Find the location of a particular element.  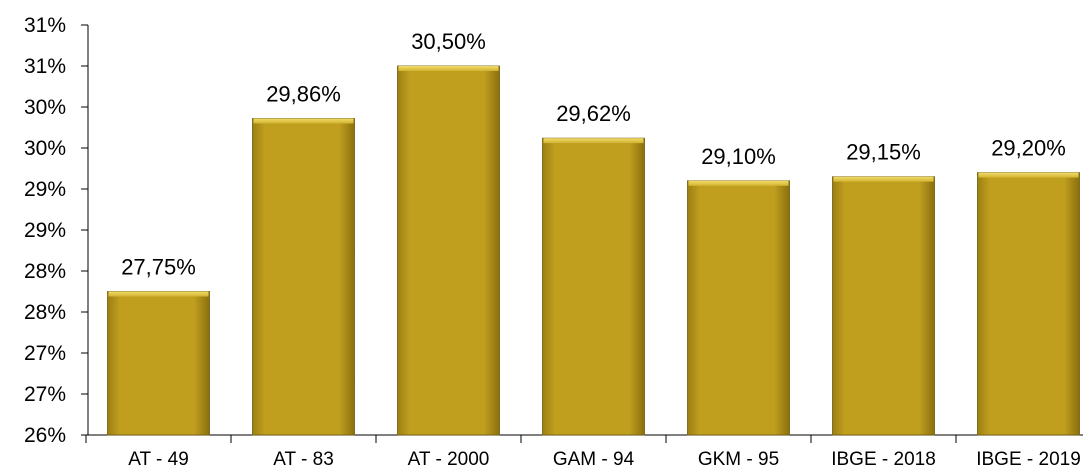

x-tick-label: AT - 49 is located at coordinates (158, 459).